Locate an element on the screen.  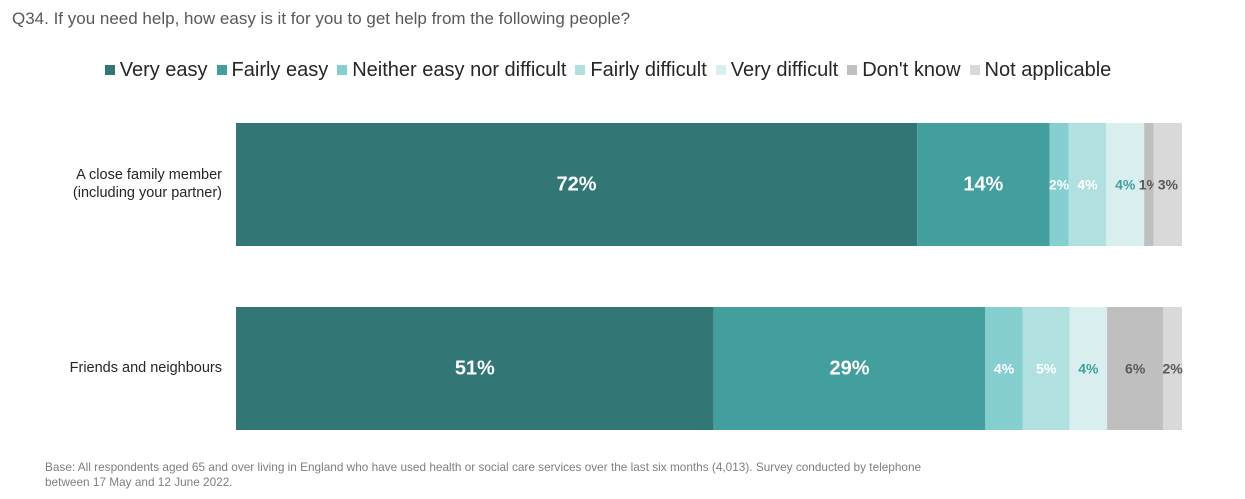
category-label-friends: Friends and neighbours is located at coordinates (121, 368).